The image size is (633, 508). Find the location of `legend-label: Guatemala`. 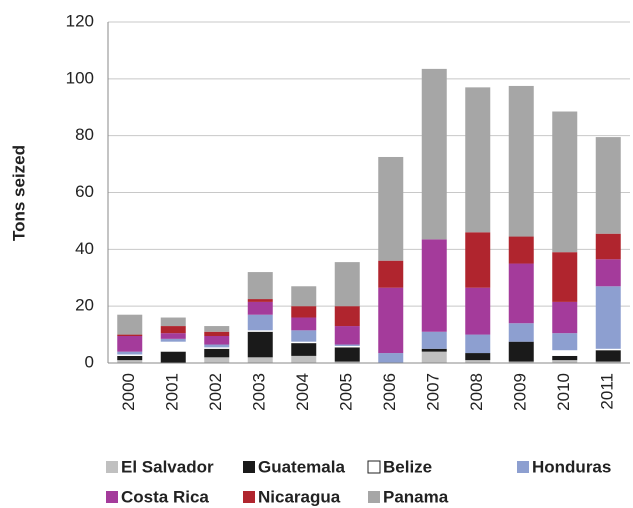

legend-label: Guatemala is located at coordinates (301, 466).